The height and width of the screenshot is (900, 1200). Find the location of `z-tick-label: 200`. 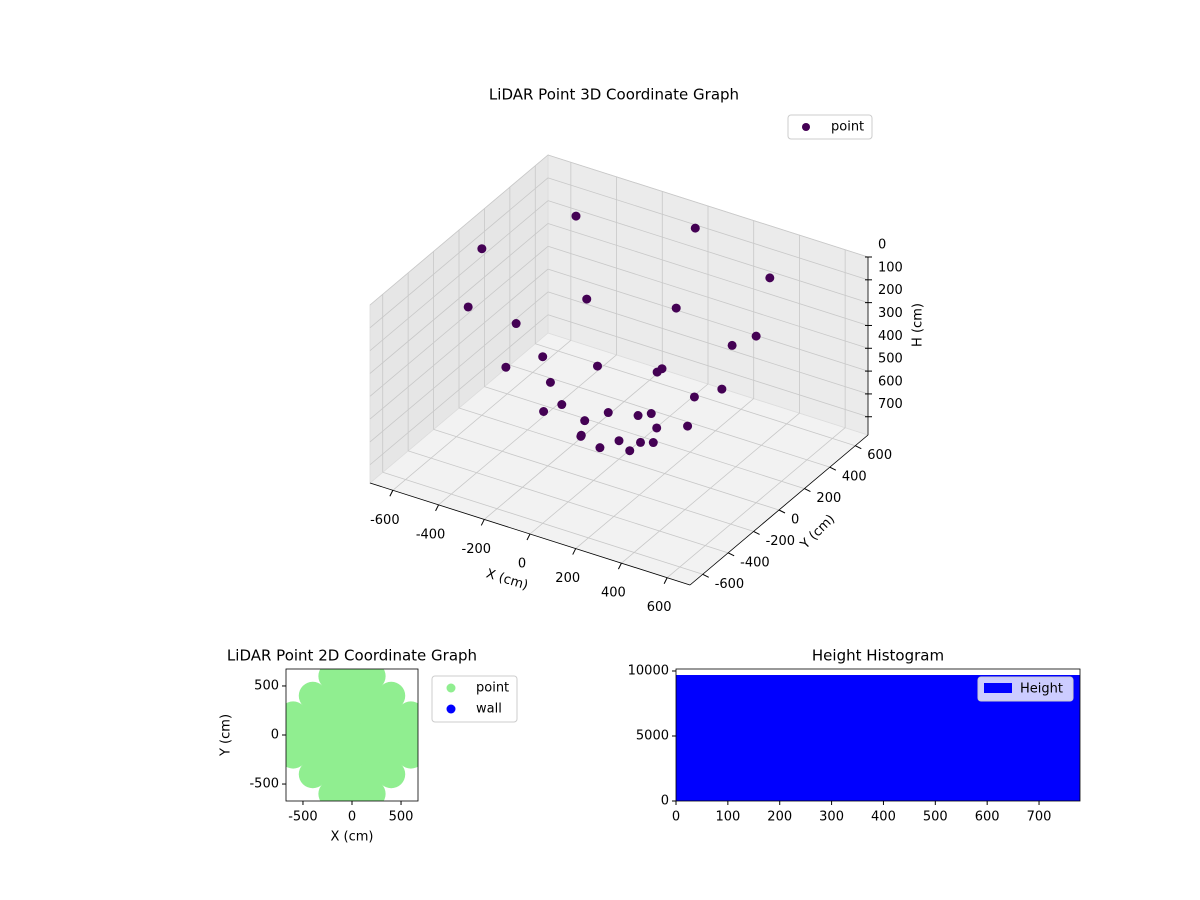

z-tick-label: 200 is located at coordinates (890, 290).